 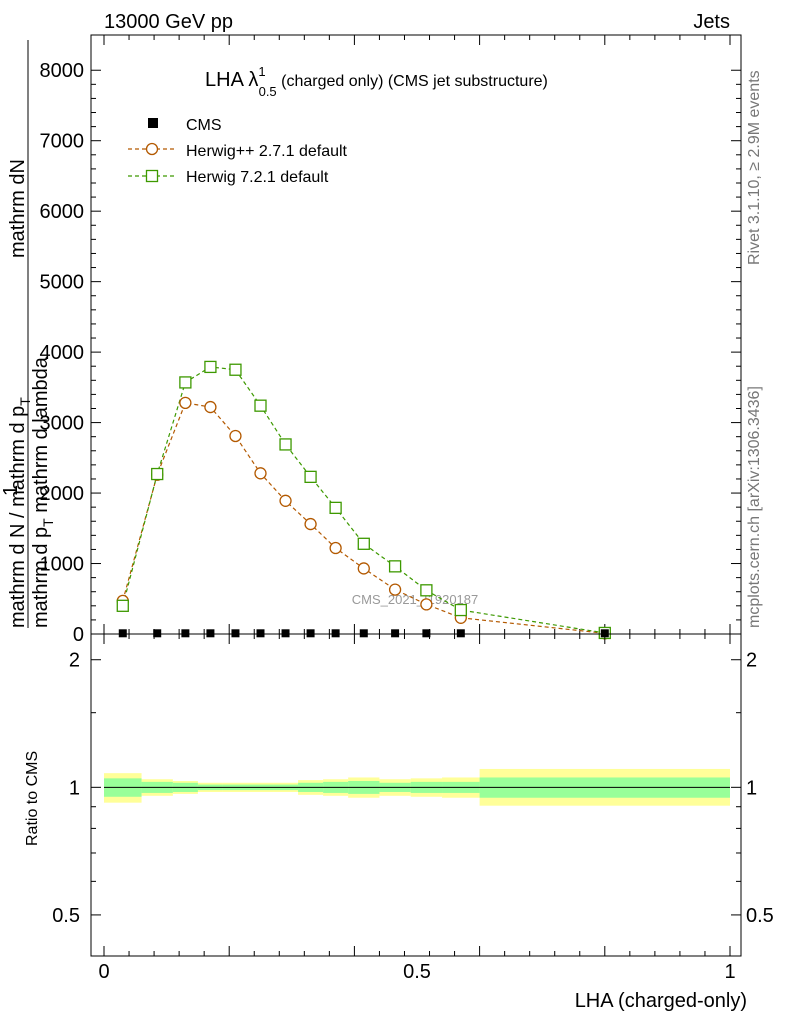 I want to click on x-axis-label: LHA (charged-only), so click(x=661, y=1001).